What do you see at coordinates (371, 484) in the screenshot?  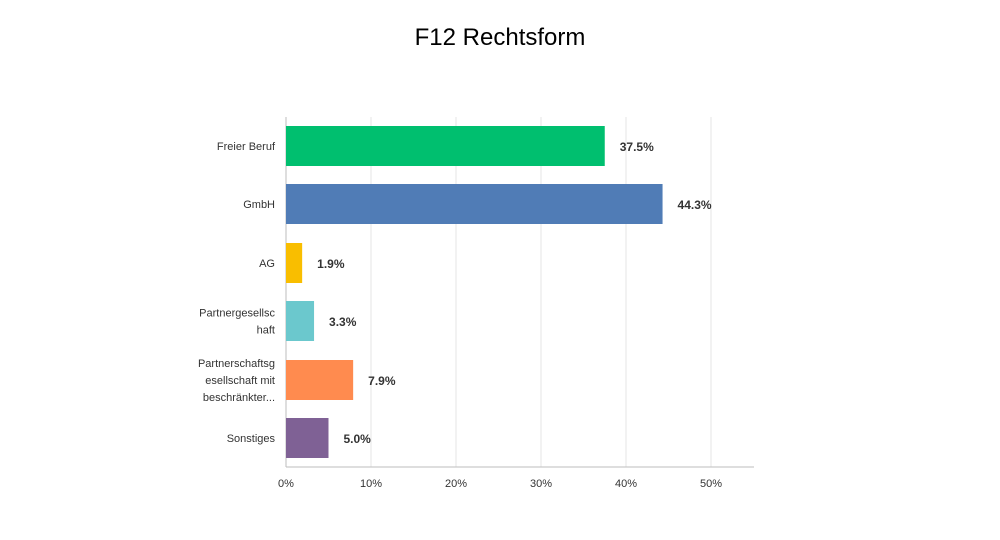 I see `x-tick-label: 10%` at bounding box center [371, 484].